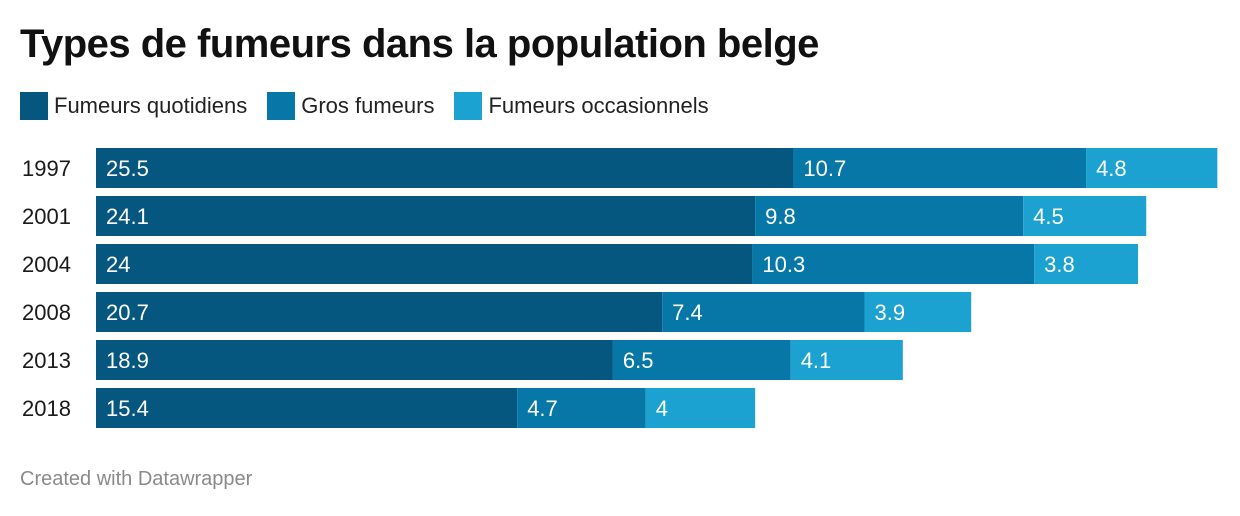  I want to click on category-label: 2004, so click(46, 264).